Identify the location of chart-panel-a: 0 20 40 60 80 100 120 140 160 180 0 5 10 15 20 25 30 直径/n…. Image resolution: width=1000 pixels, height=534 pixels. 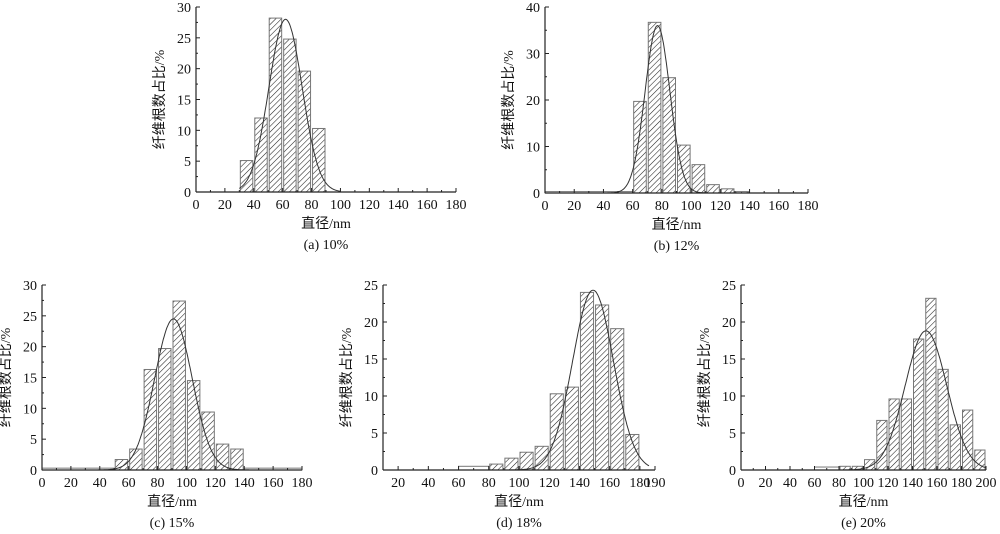
(309, 127).